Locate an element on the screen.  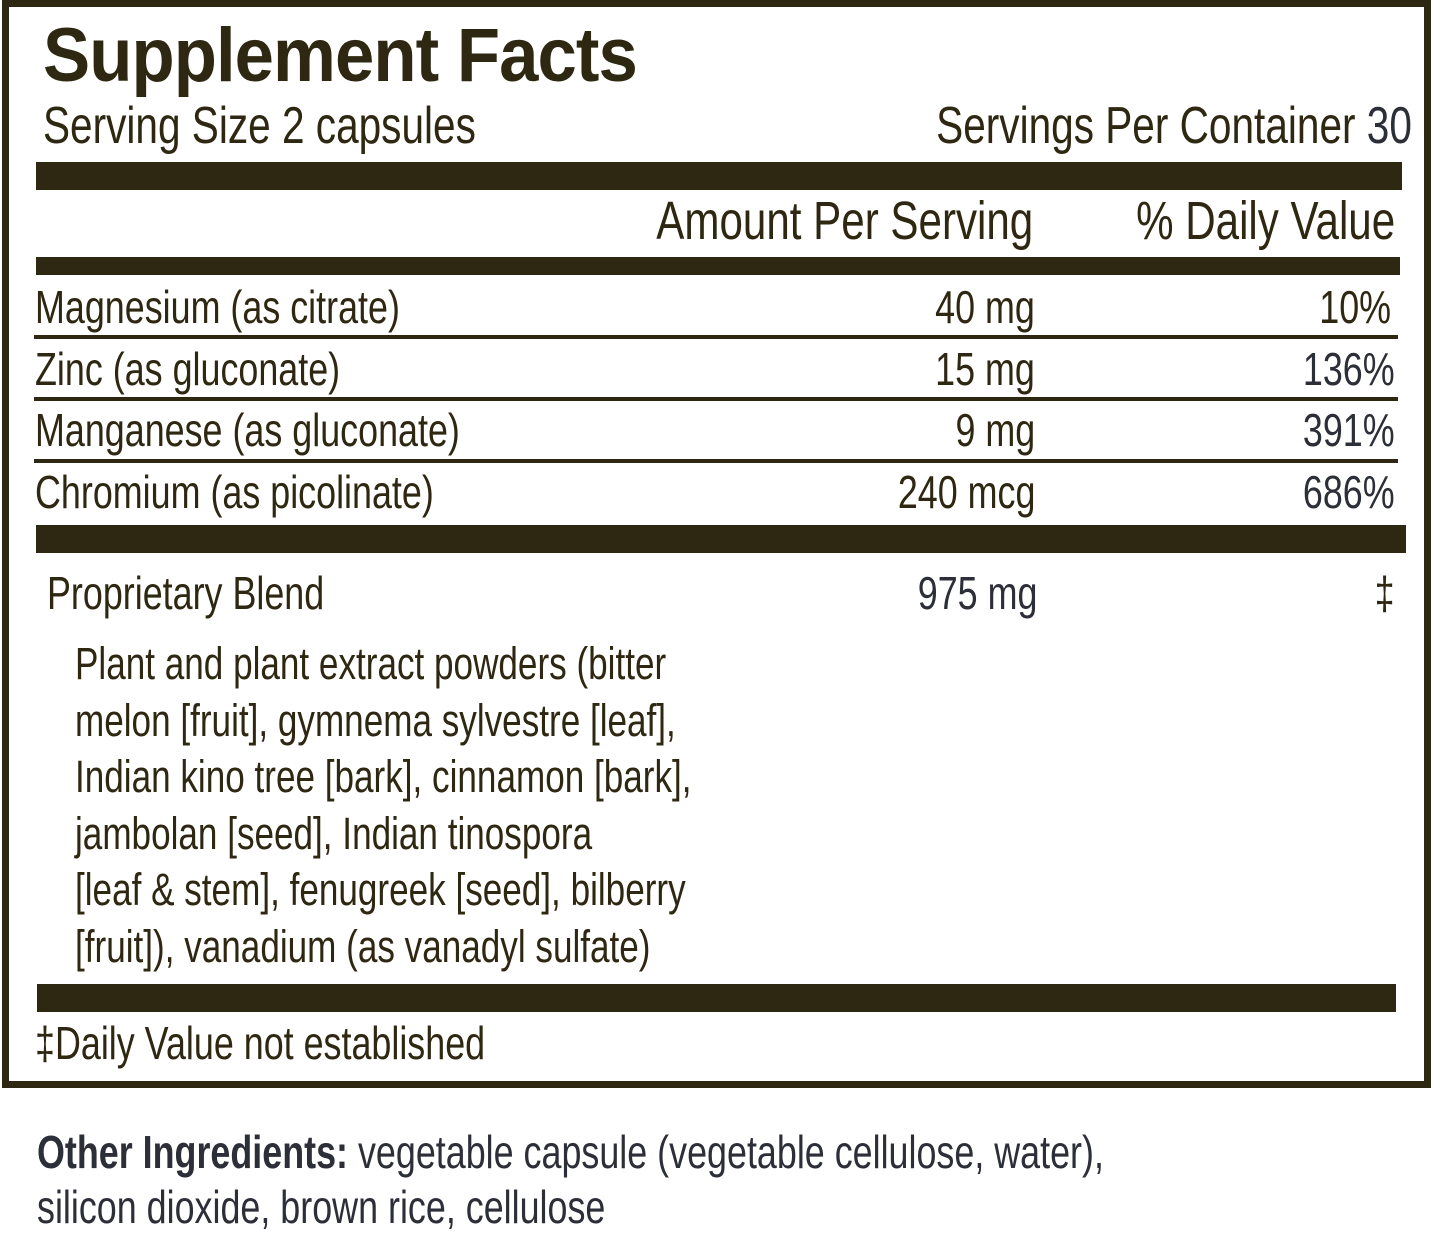
thick-divider-top is located at coordinates (719, 176).